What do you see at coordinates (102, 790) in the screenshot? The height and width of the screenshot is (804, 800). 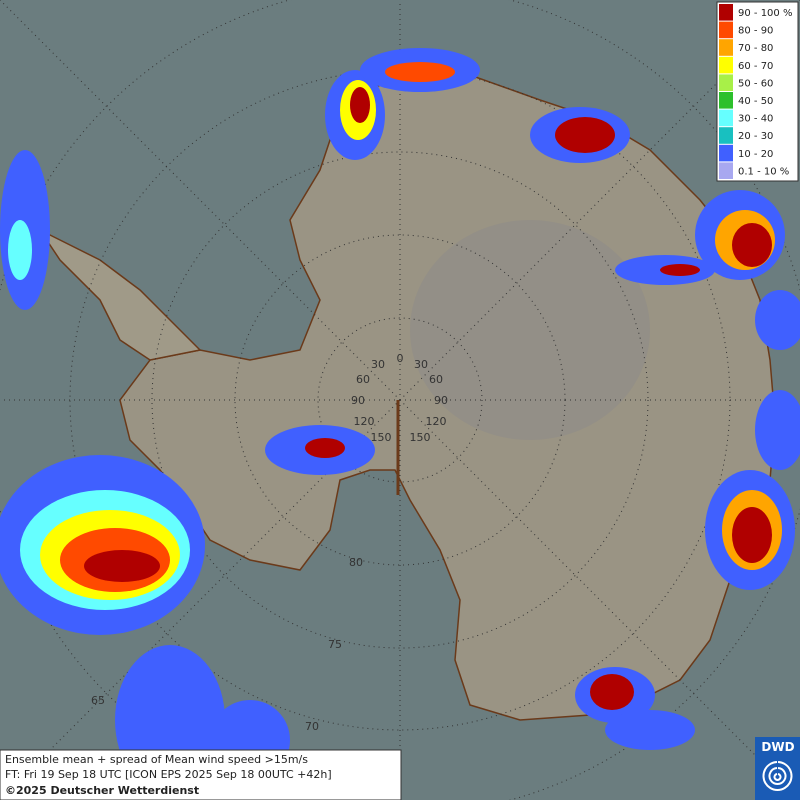 I see `info-line: ©2025 Deutscher Wetterdienst` at bounding box center [102, 790].